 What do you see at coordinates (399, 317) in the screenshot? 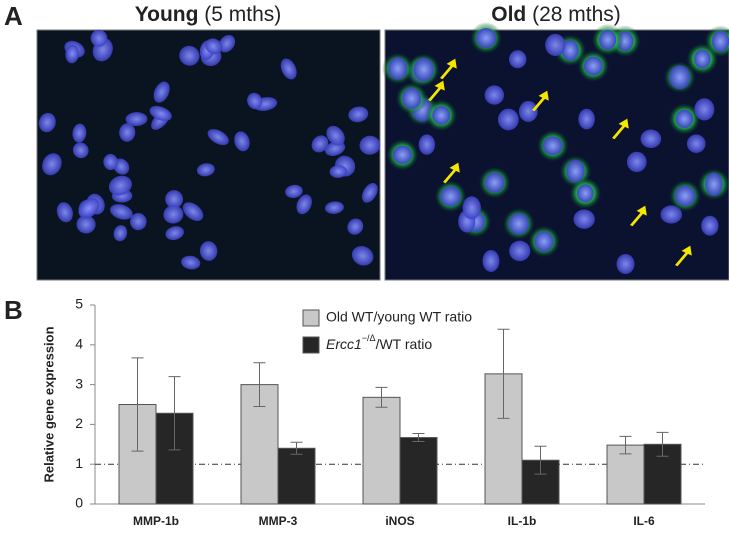
I see `legend-label: Old WT/young WT ratio` at bounding box center [399, 317].